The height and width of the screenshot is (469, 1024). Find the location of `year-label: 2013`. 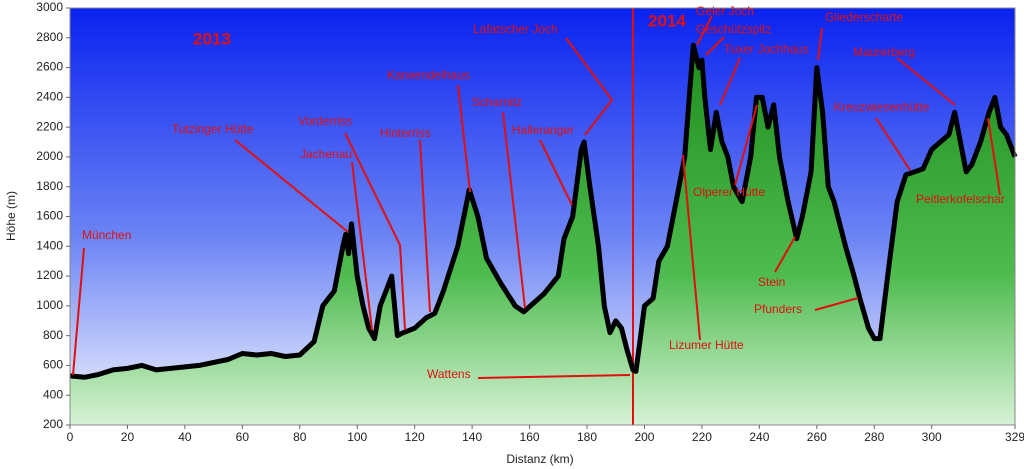

year-label: 2013 is located at coordinates (212, 38).